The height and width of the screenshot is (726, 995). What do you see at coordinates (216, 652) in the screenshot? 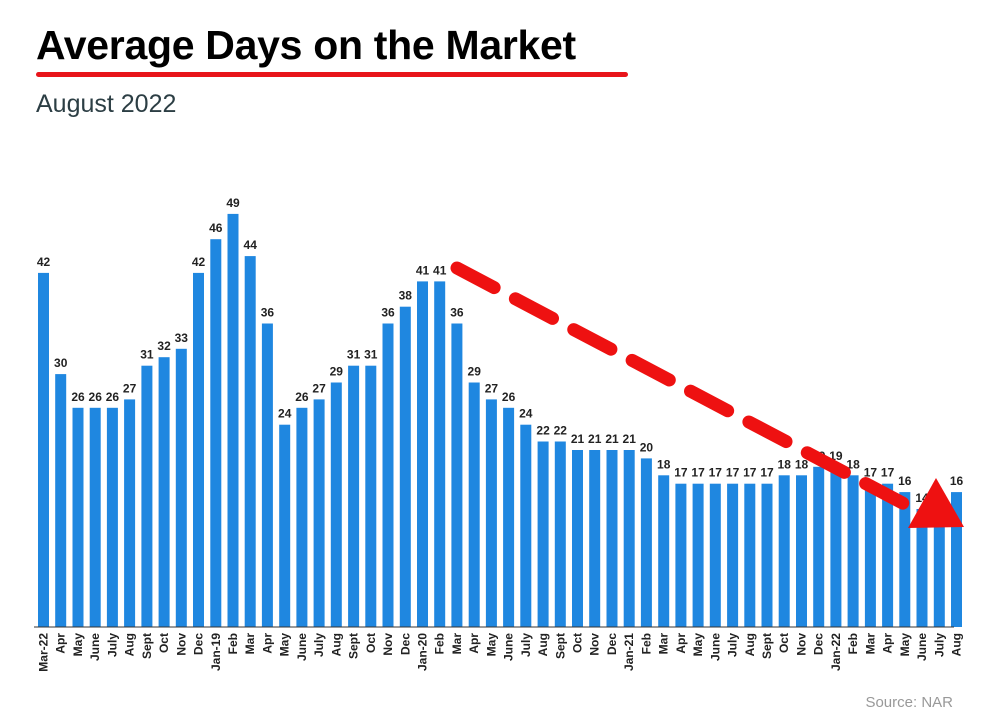
I see `x-tick-label: Jan-19` at bounding box center [216, 652].